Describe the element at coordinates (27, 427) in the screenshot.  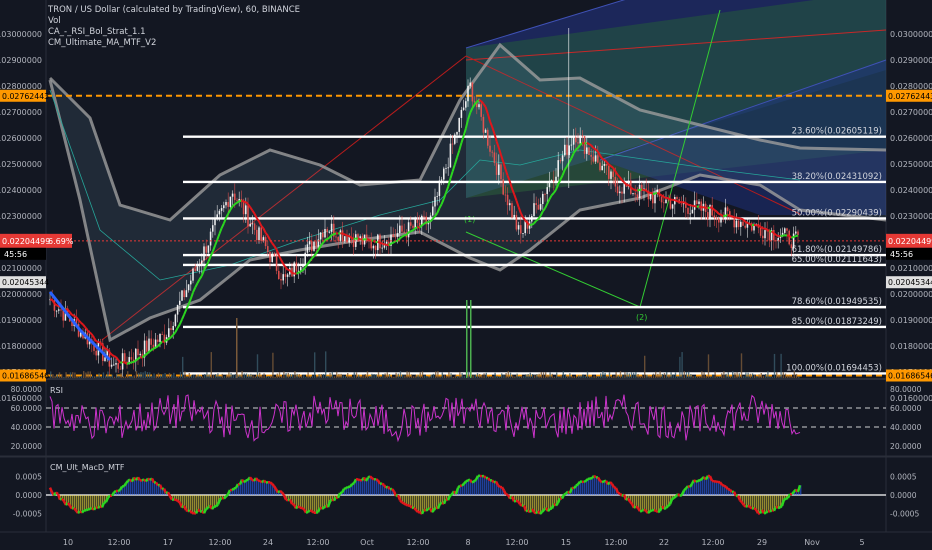
I see `rsi-tick-left: 40.0000` at that location.